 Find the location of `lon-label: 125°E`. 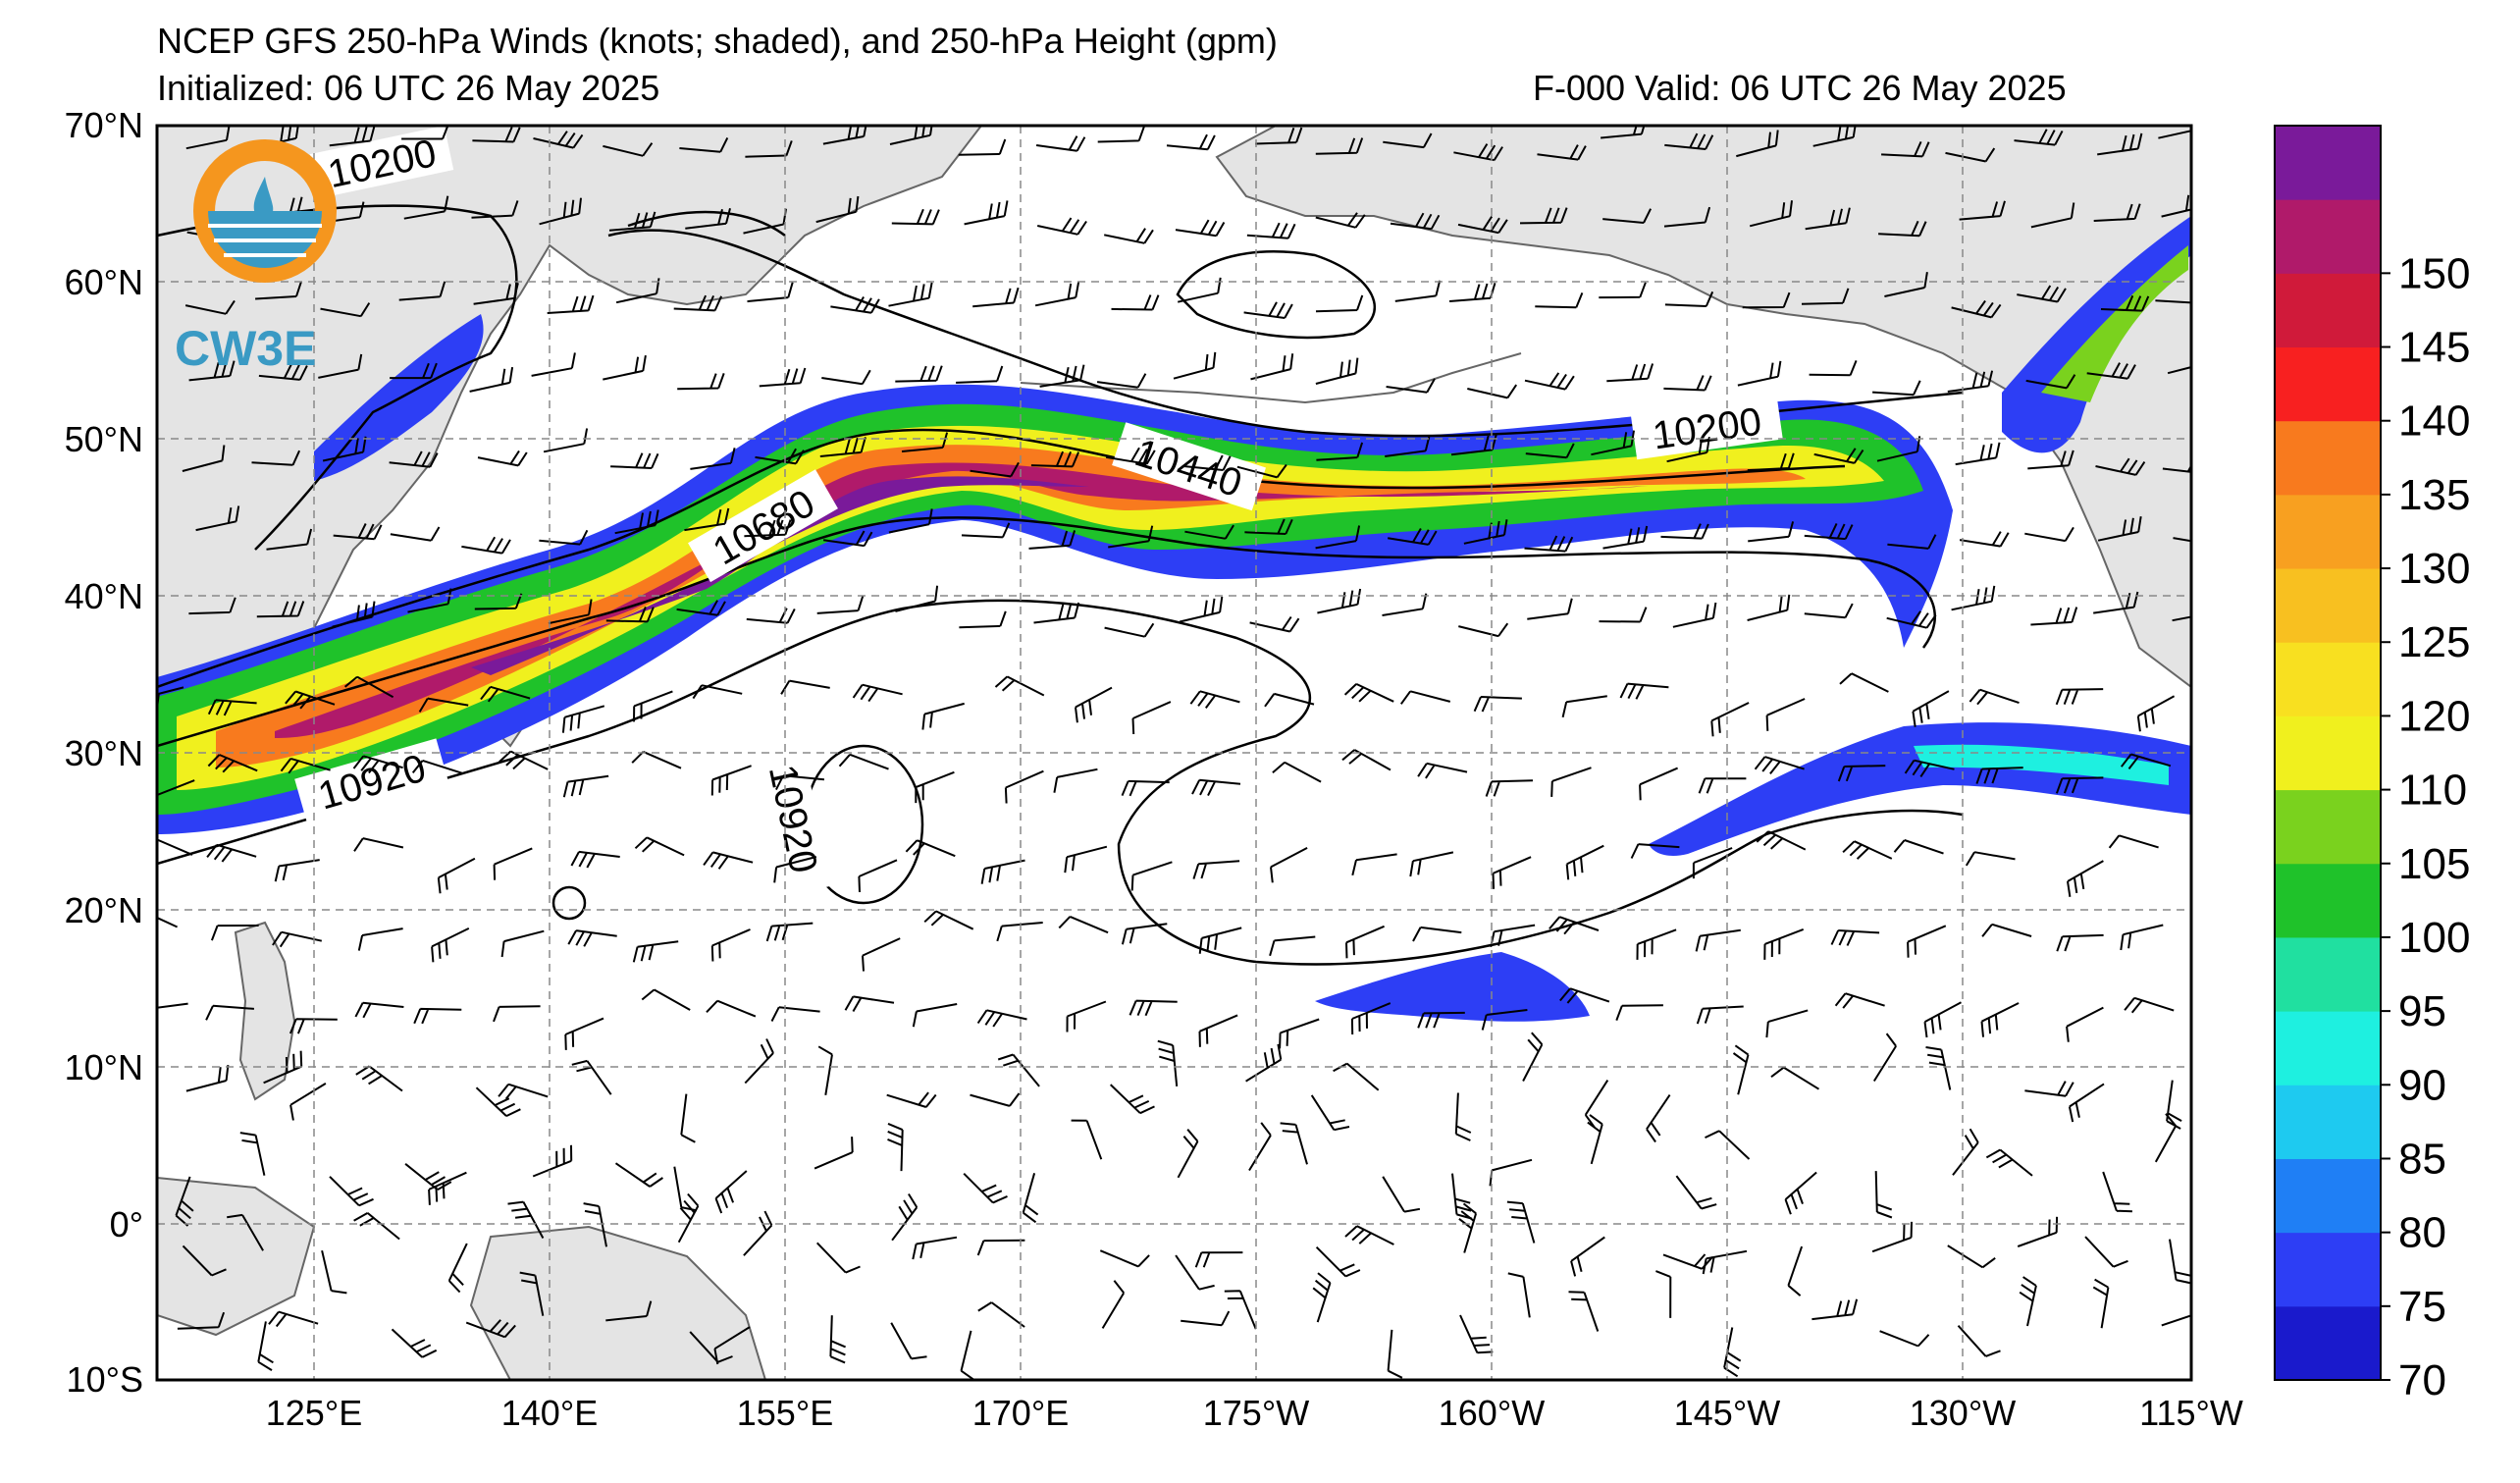

lon-label: 125°E is located at coordinates (314, 1413).